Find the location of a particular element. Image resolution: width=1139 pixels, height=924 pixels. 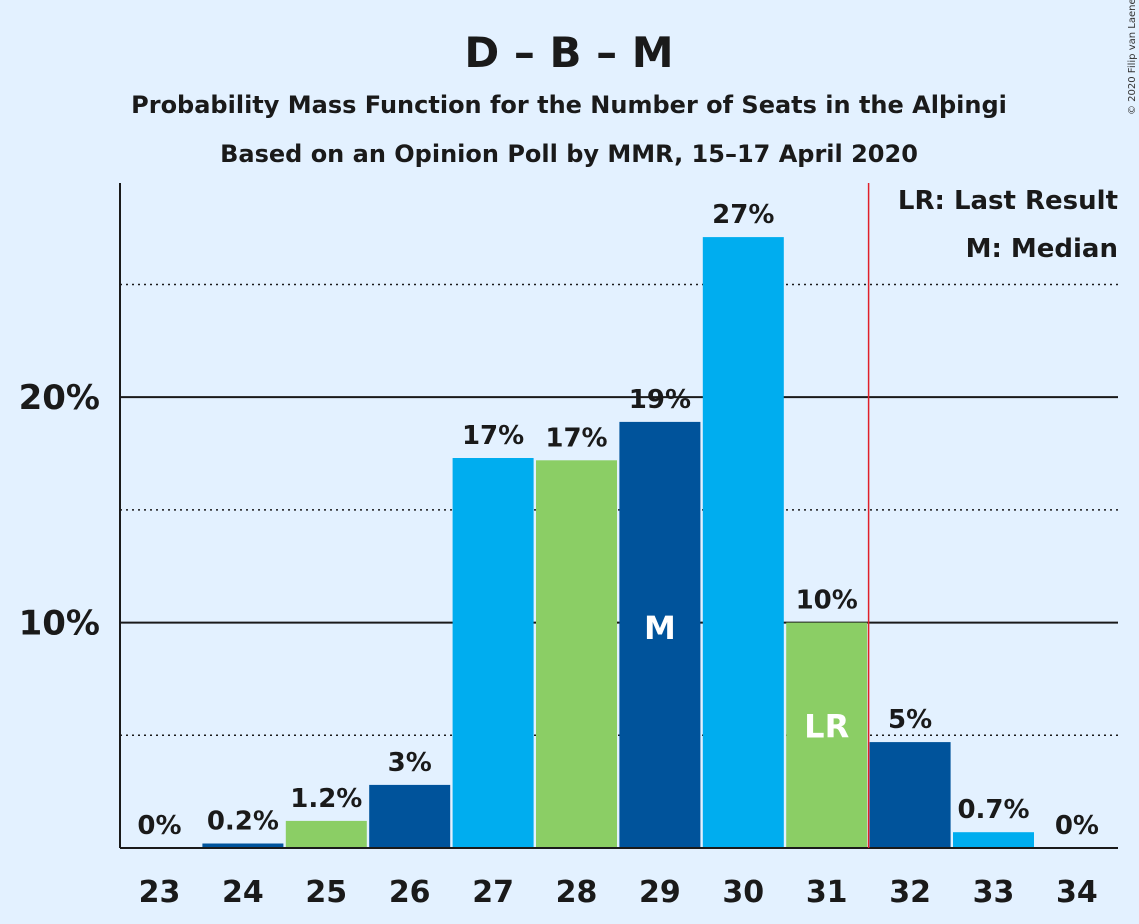

y-tick-20: 20% is located at coordinates (59, 398).